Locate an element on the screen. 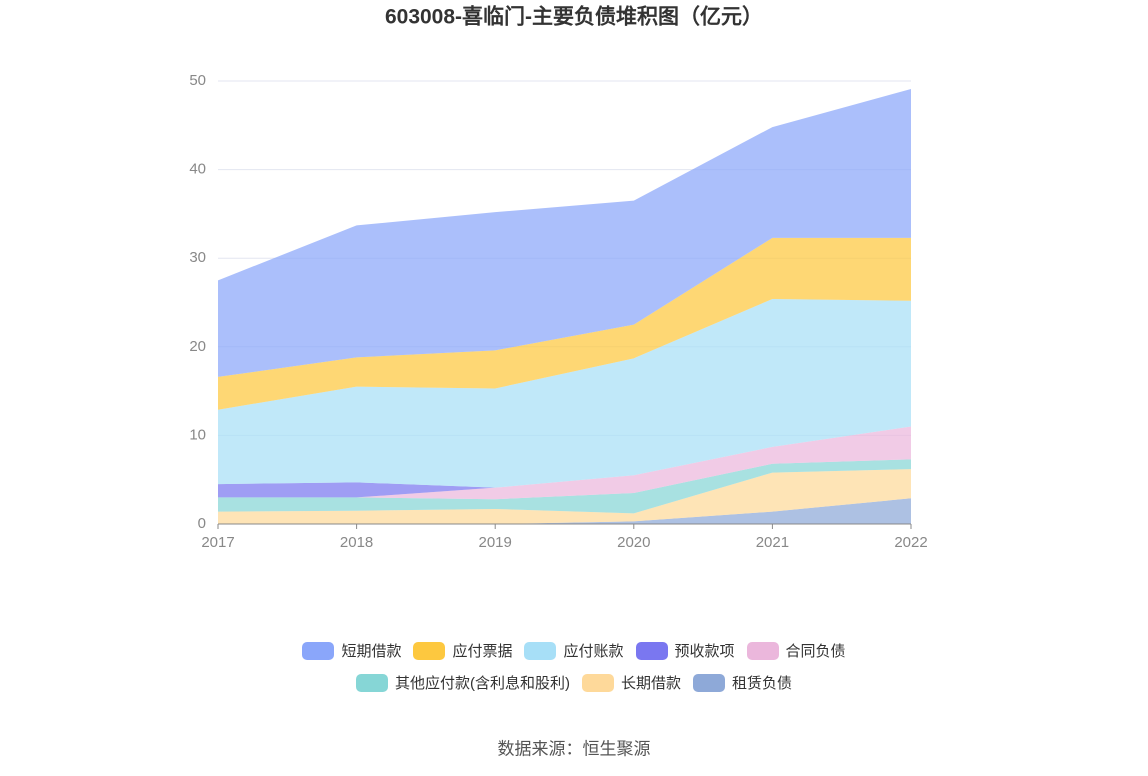 The image size is (1148, 776). legend-item: 预收款项 is located at coordinates (685, 650).